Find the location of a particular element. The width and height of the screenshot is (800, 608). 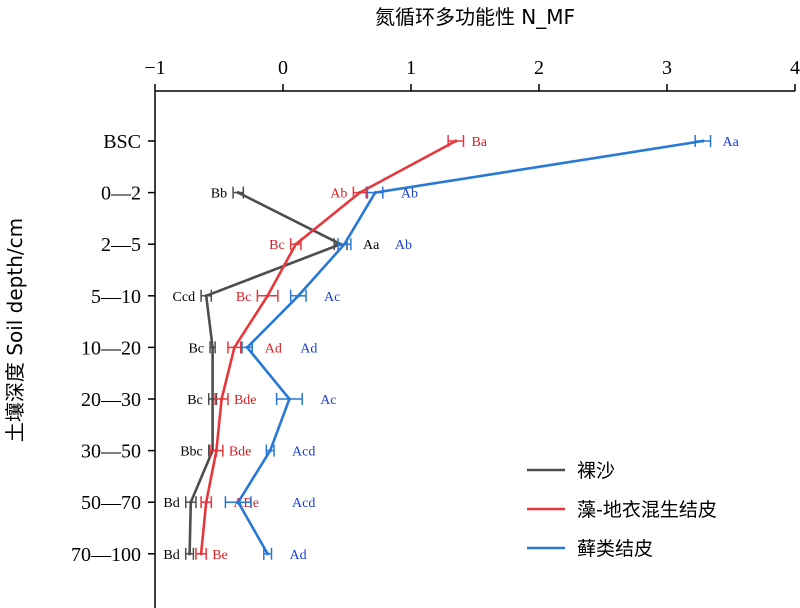

y-tick-label: 0—2 is located at coordinates (121, 194).